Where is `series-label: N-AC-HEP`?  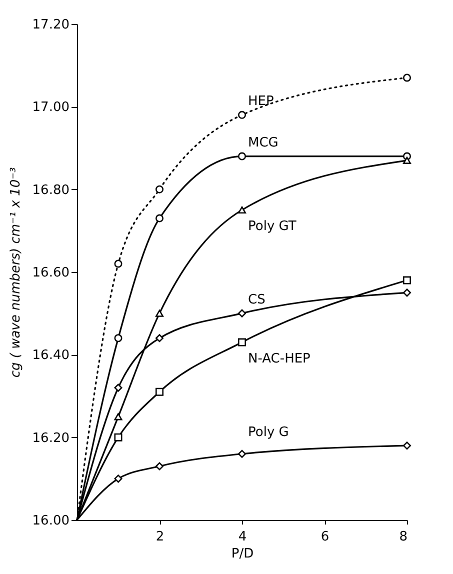
series-label: N-AC-HEP is located at coordinates (279, 358).